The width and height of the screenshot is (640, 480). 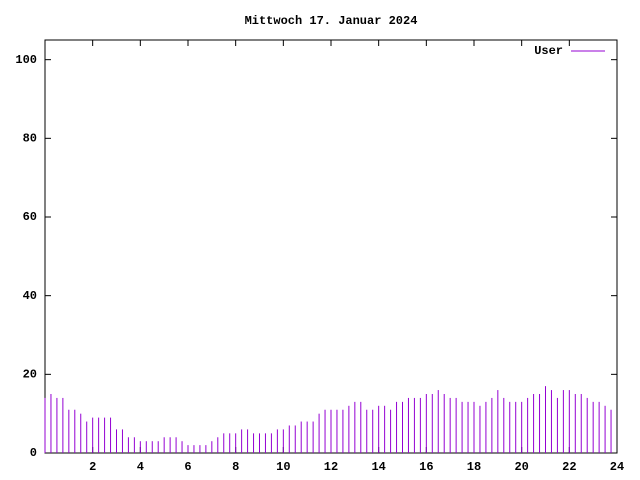 What do you see at coordinates (331, 467) in the screenshot?
I see `x-tick-label: 12` at bounding box center [331, 467].